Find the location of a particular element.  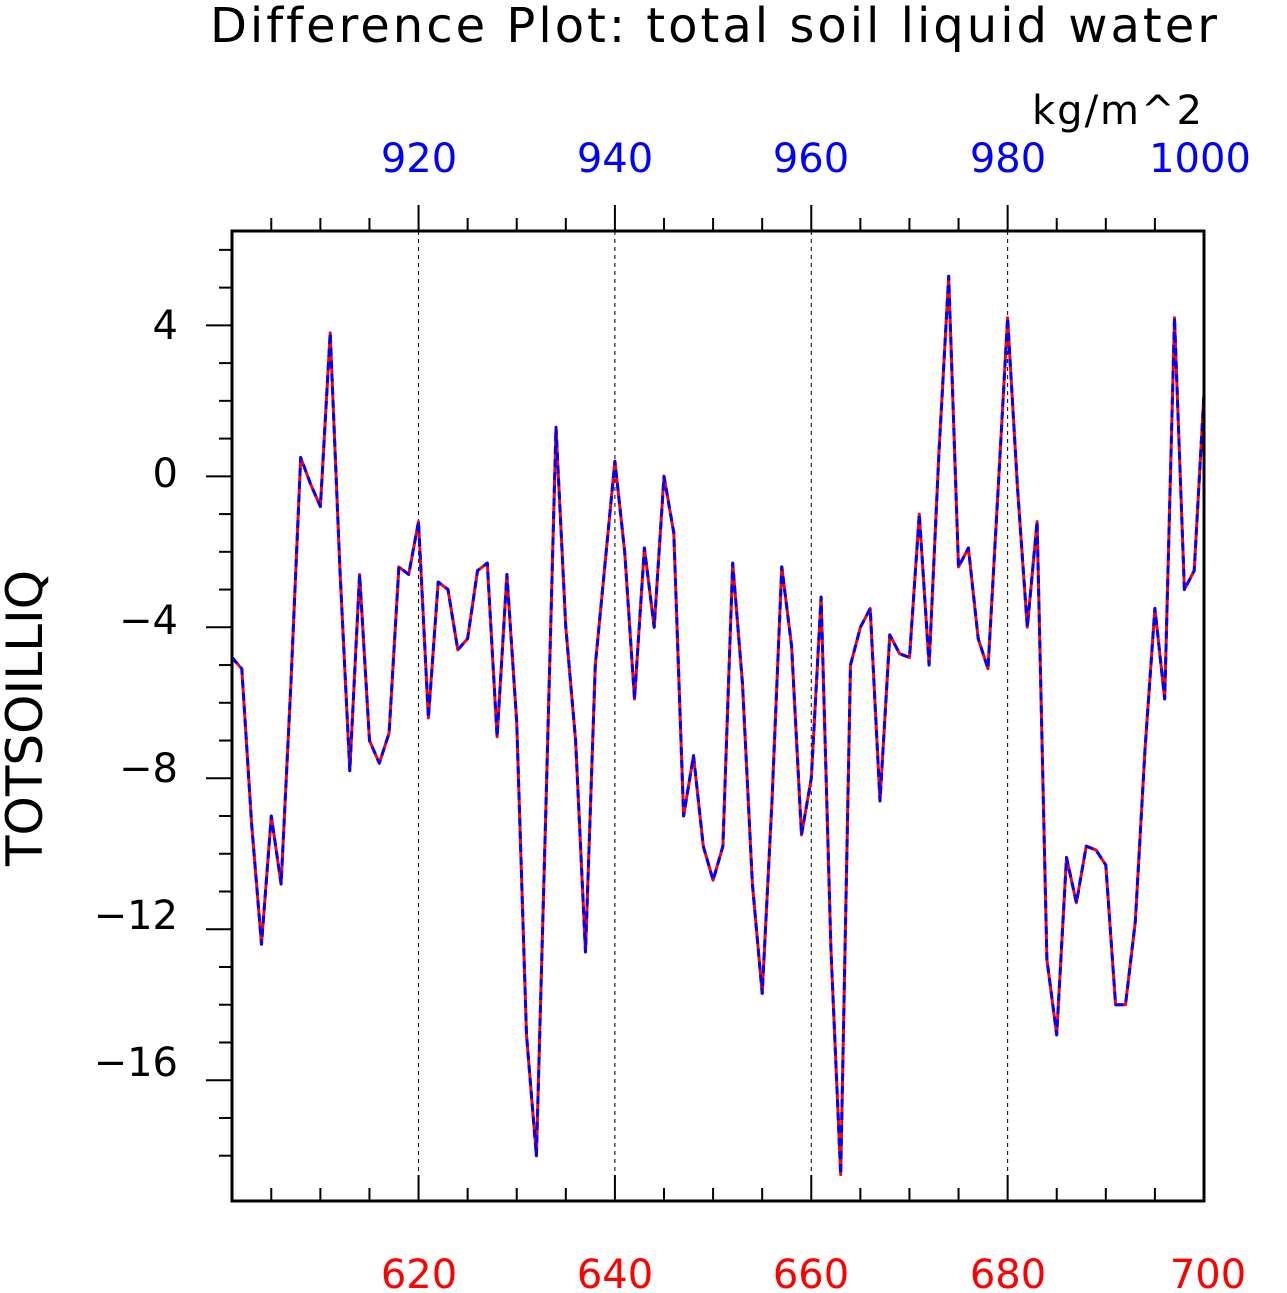

top-tick-label: 960 is located at coordinates (811, 159).